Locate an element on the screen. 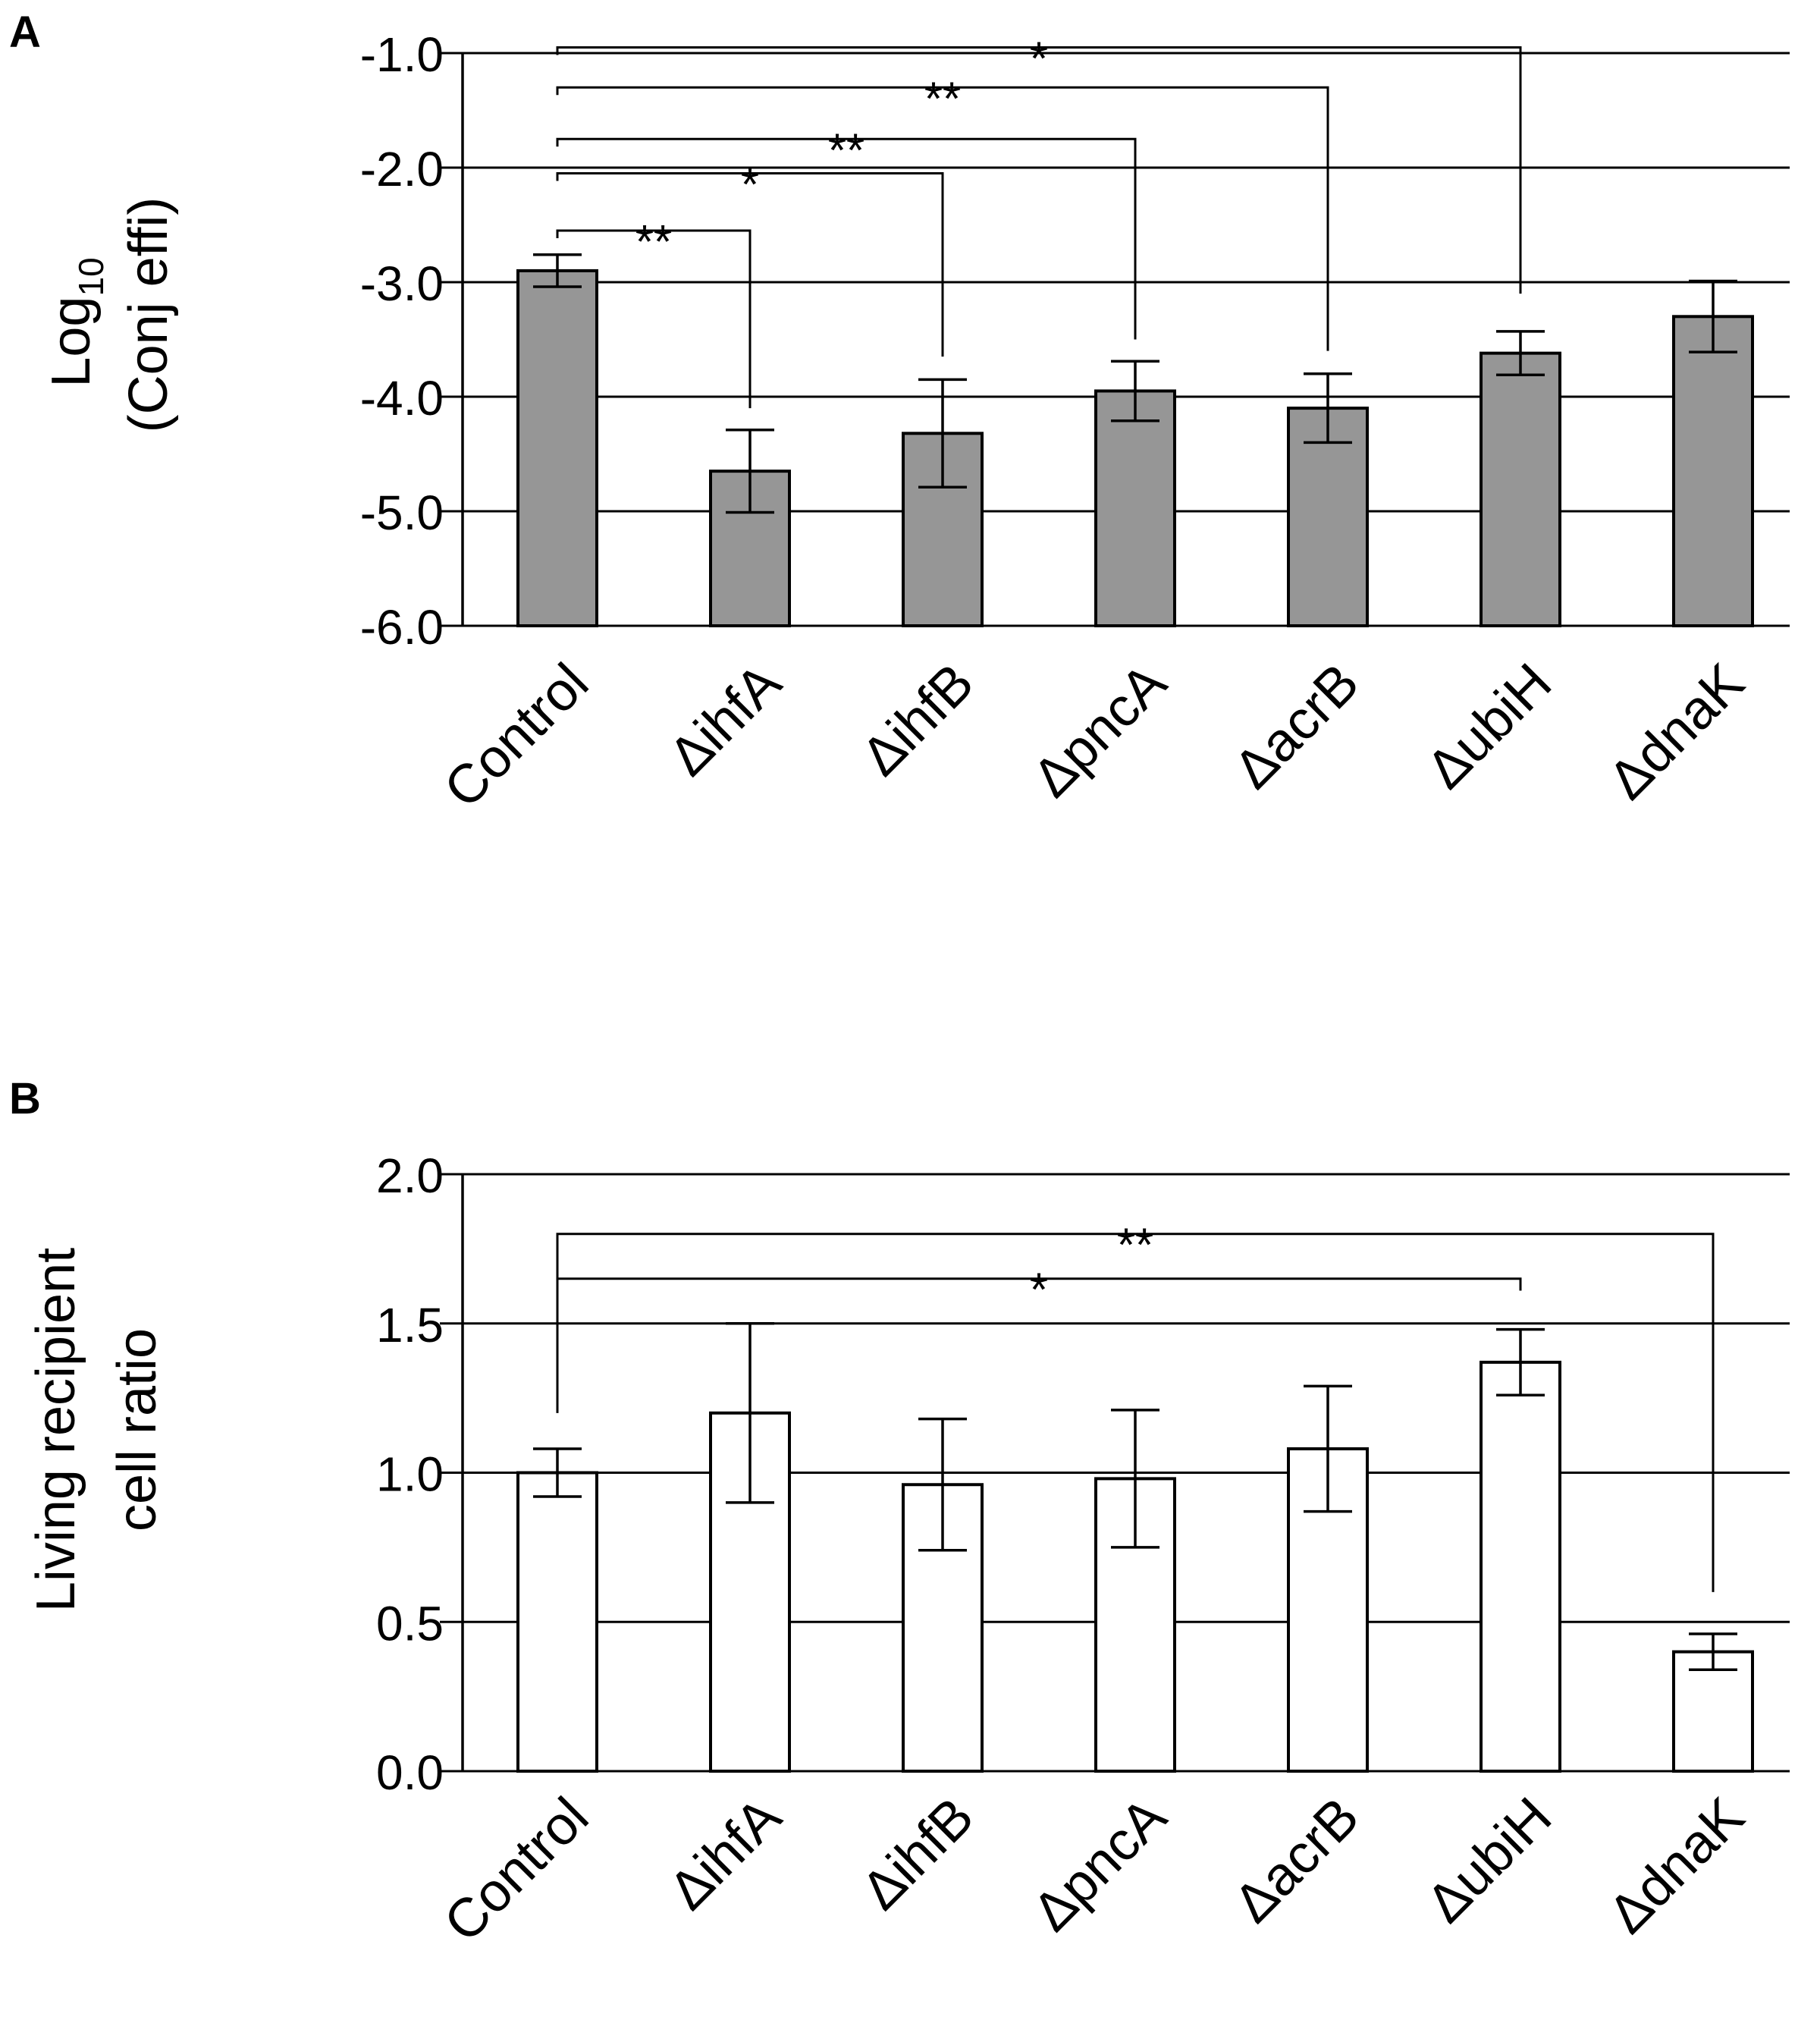 The height and width of the screenshot is (2023, 1820). y-tick-label: -3.0 is located at coordinates (402, 283).